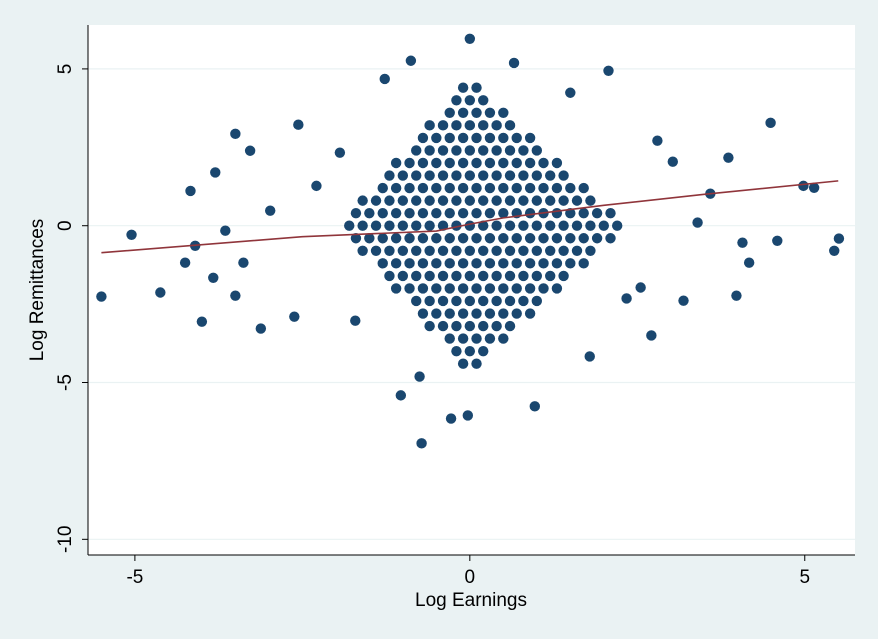 Image resolution: width=878 pixels, height=639 pixels. What do you see at coordinates (37, 290) in the screenshot?
I see `y-axis-label: Log Remittances` at bounding box center [37, 290].